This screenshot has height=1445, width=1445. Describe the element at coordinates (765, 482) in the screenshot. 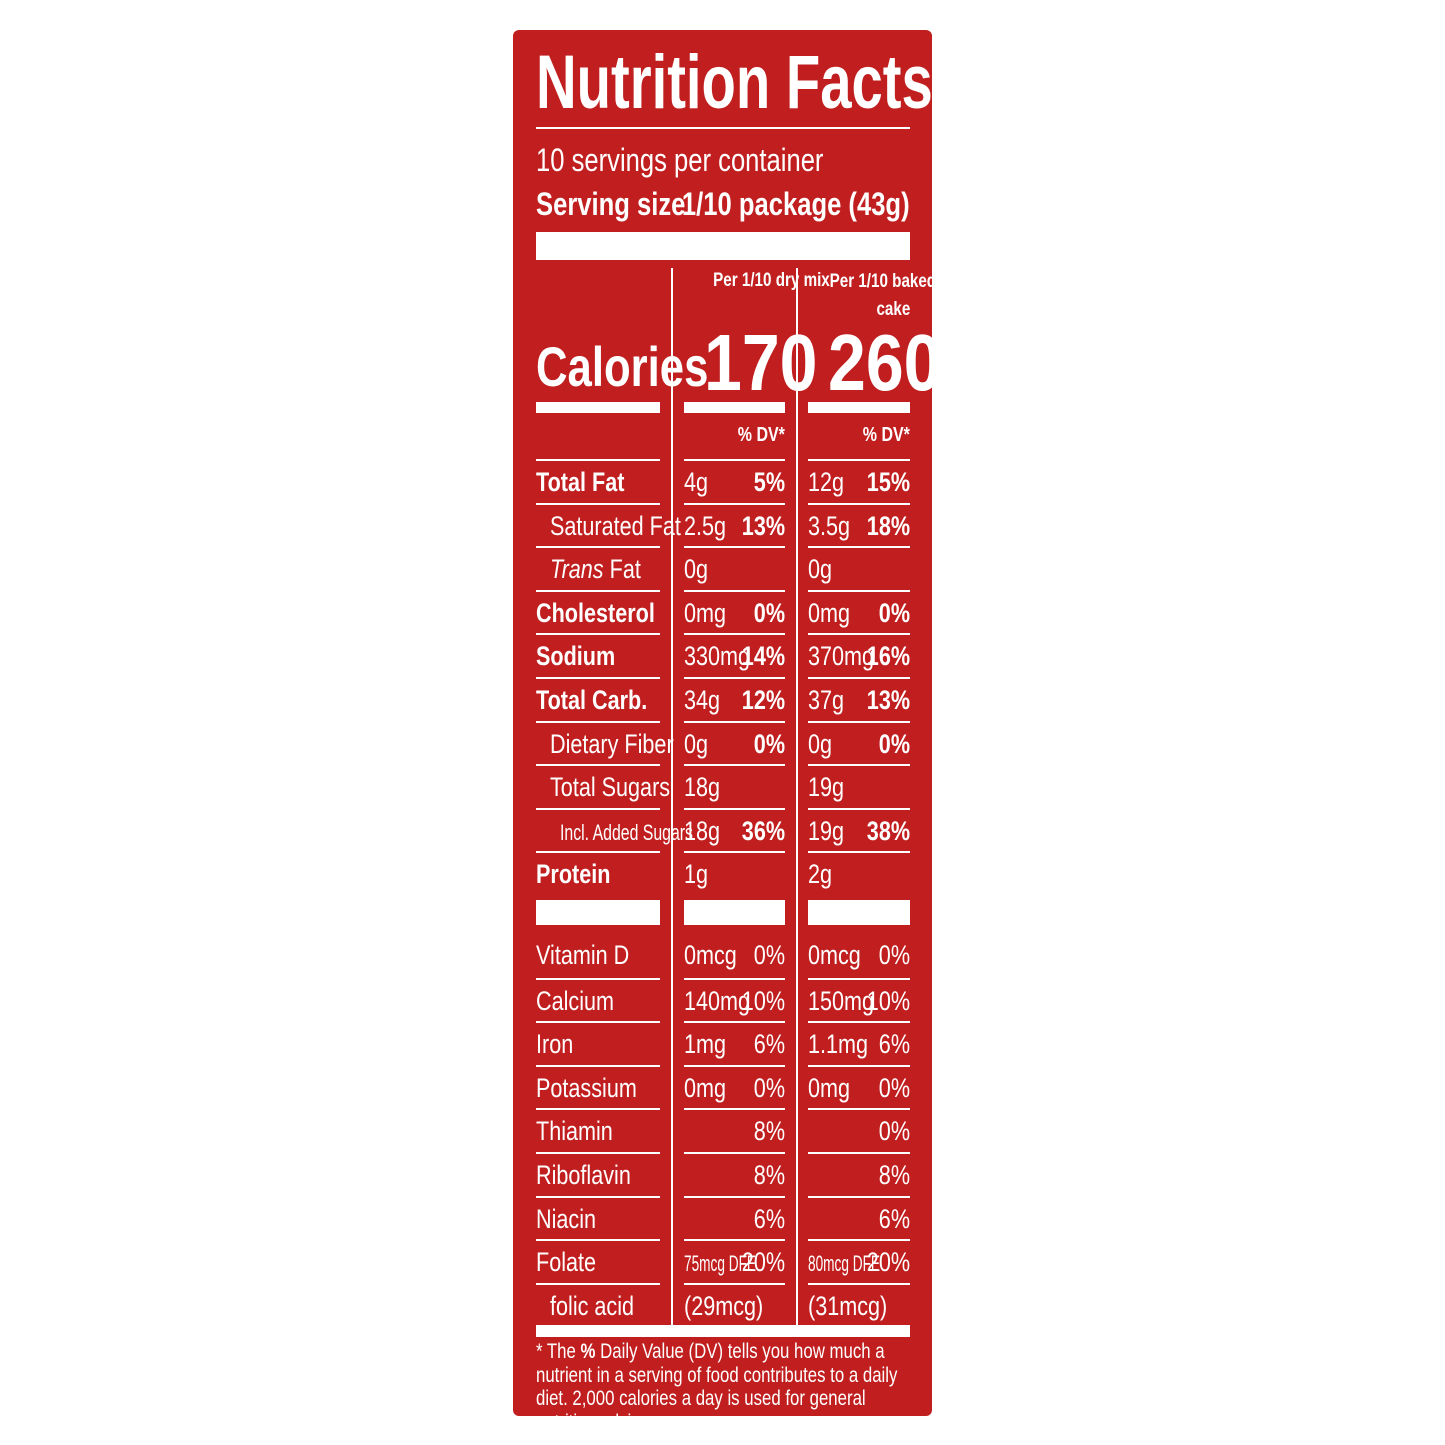

I see `daily-value: 5%` at that location.